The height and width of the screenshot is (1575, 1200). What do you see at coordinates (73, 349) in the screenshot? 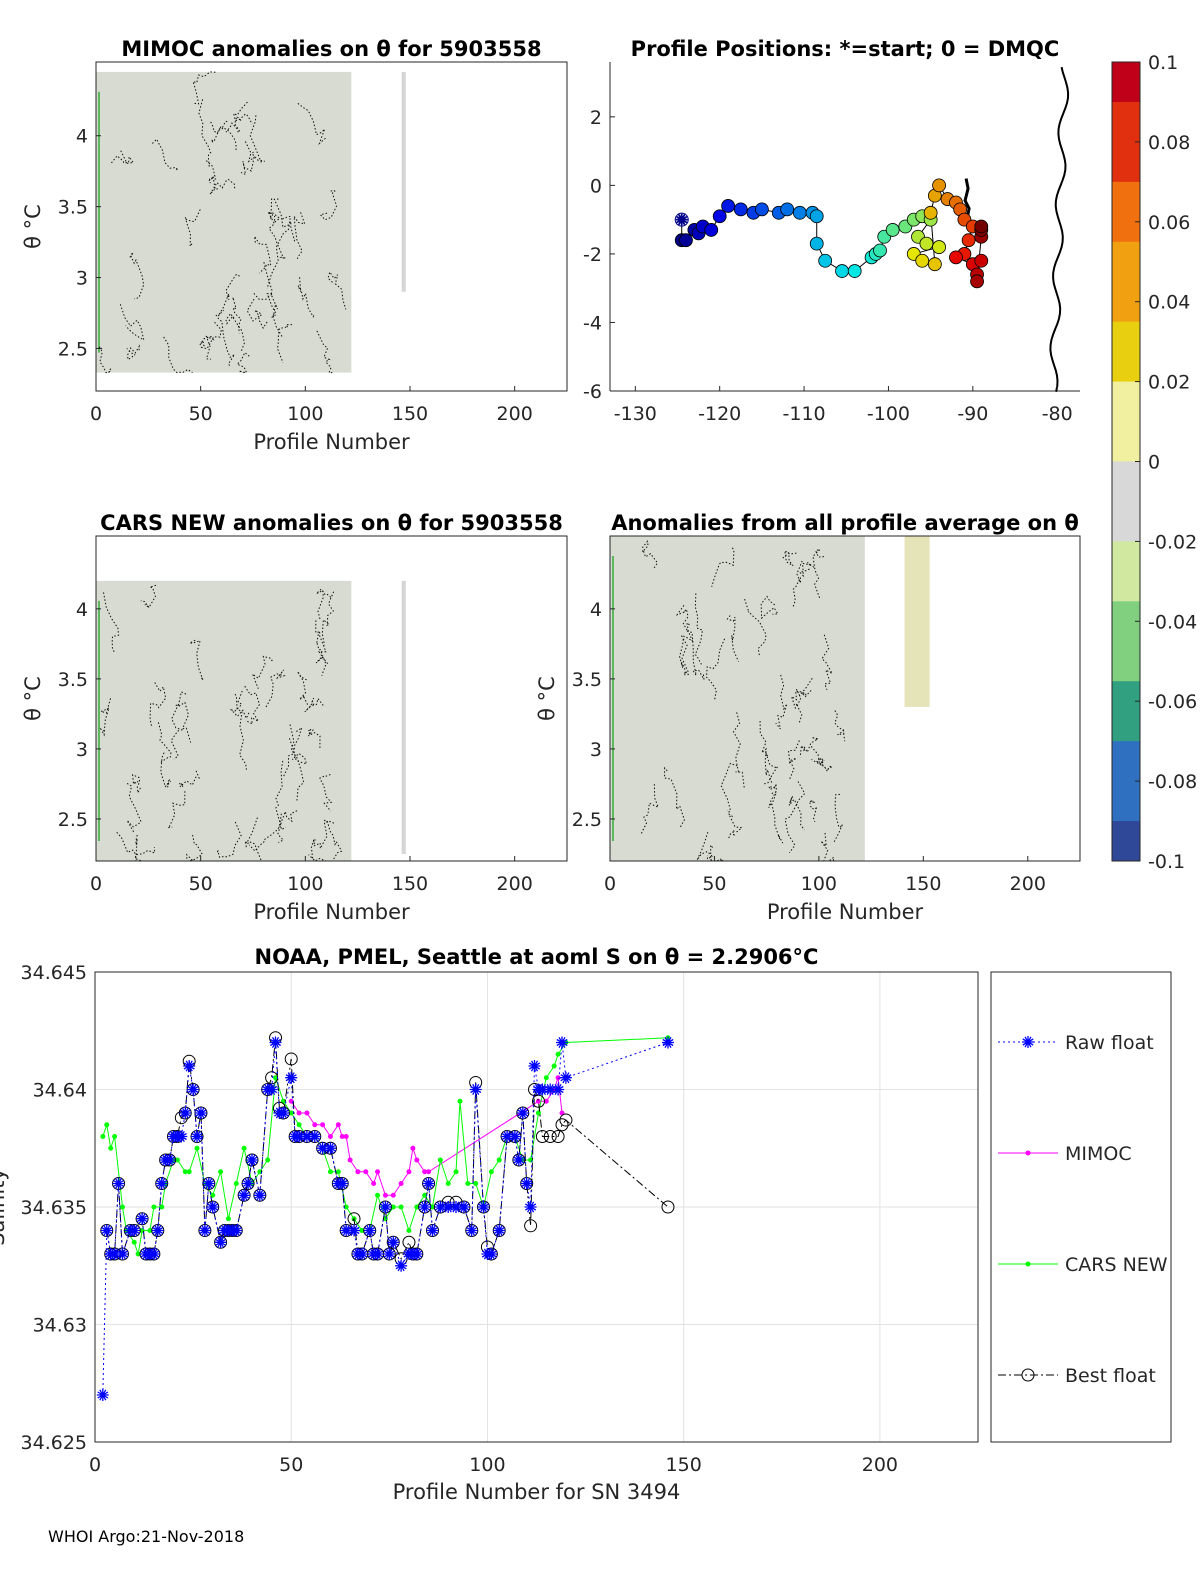
I see `y-tick-label: 2.5` at bounding box center [73, 349].